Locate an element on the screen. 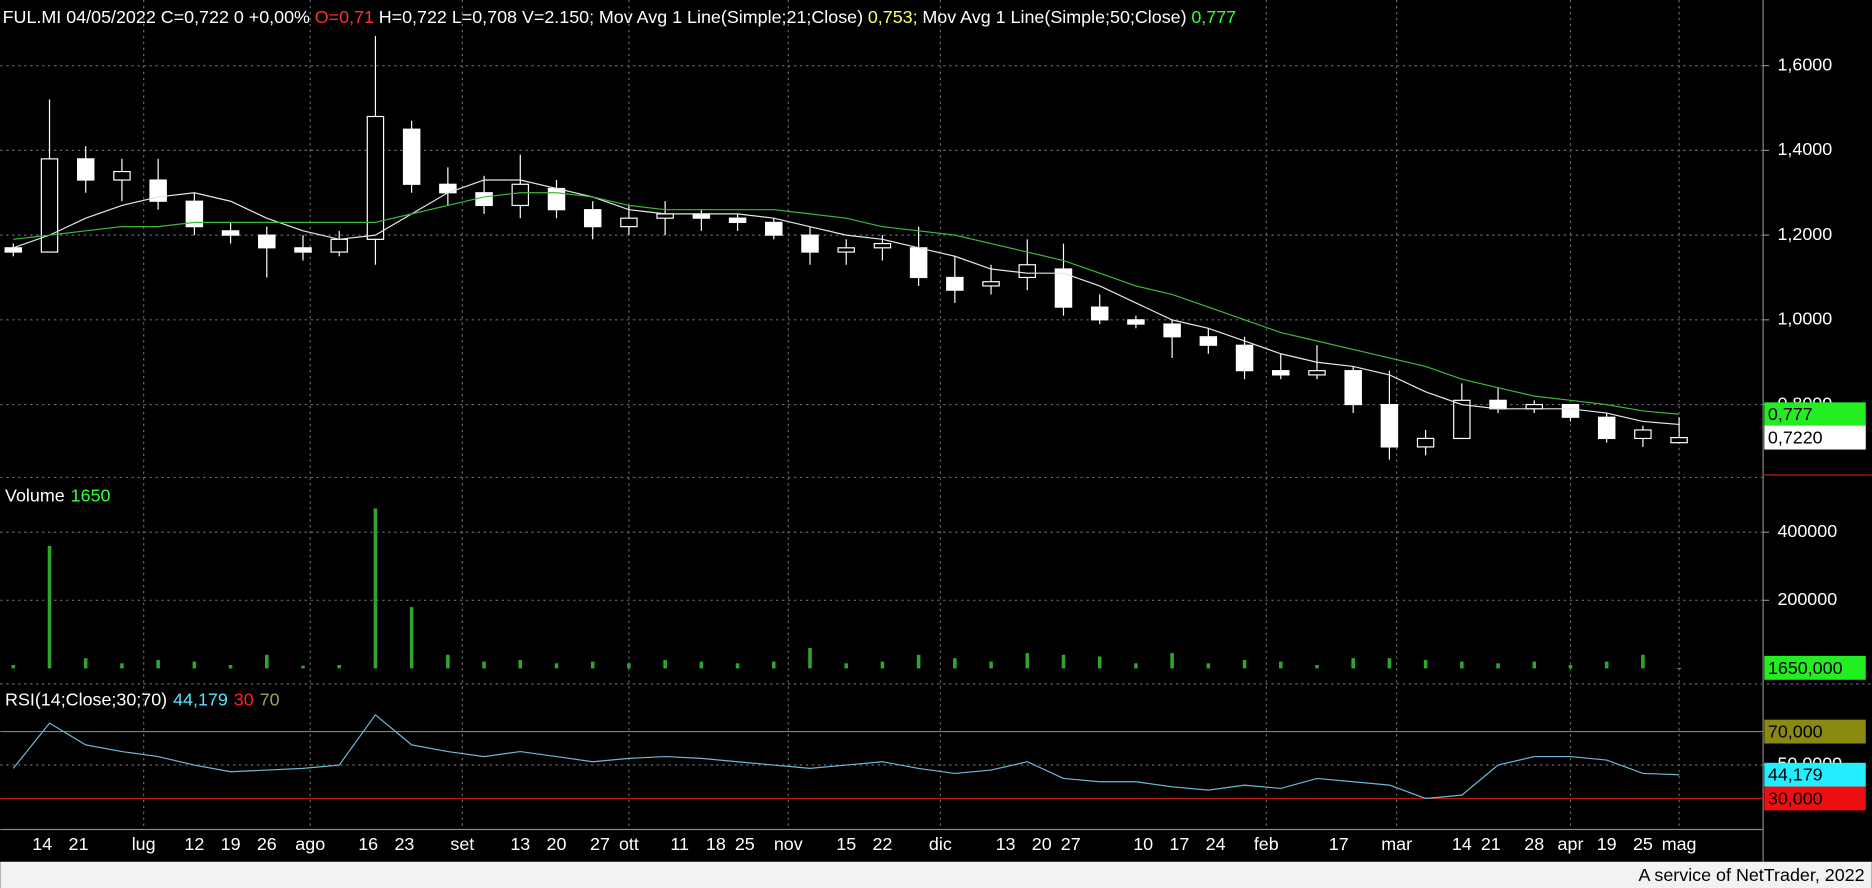  x-tick-label: ago is located at coordinates (310, 844).